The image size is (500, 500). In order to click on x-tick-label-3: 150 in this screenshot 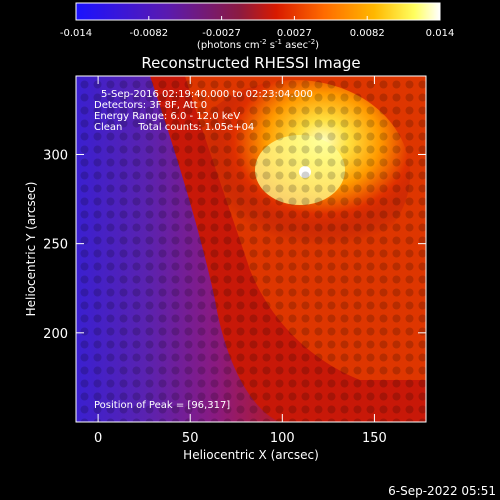, I will do `click(374, 438)`.